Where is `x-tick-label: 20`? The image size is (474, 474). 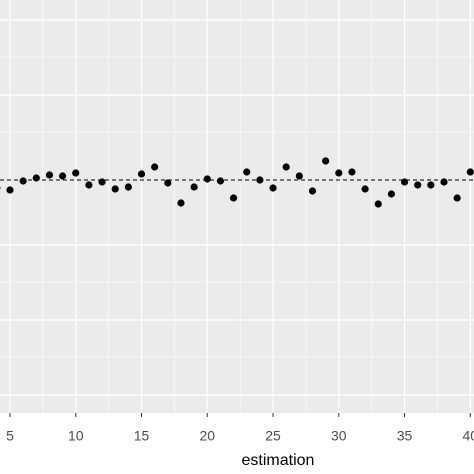
x-tick-label: 20 is located at coordinates (207, 436).